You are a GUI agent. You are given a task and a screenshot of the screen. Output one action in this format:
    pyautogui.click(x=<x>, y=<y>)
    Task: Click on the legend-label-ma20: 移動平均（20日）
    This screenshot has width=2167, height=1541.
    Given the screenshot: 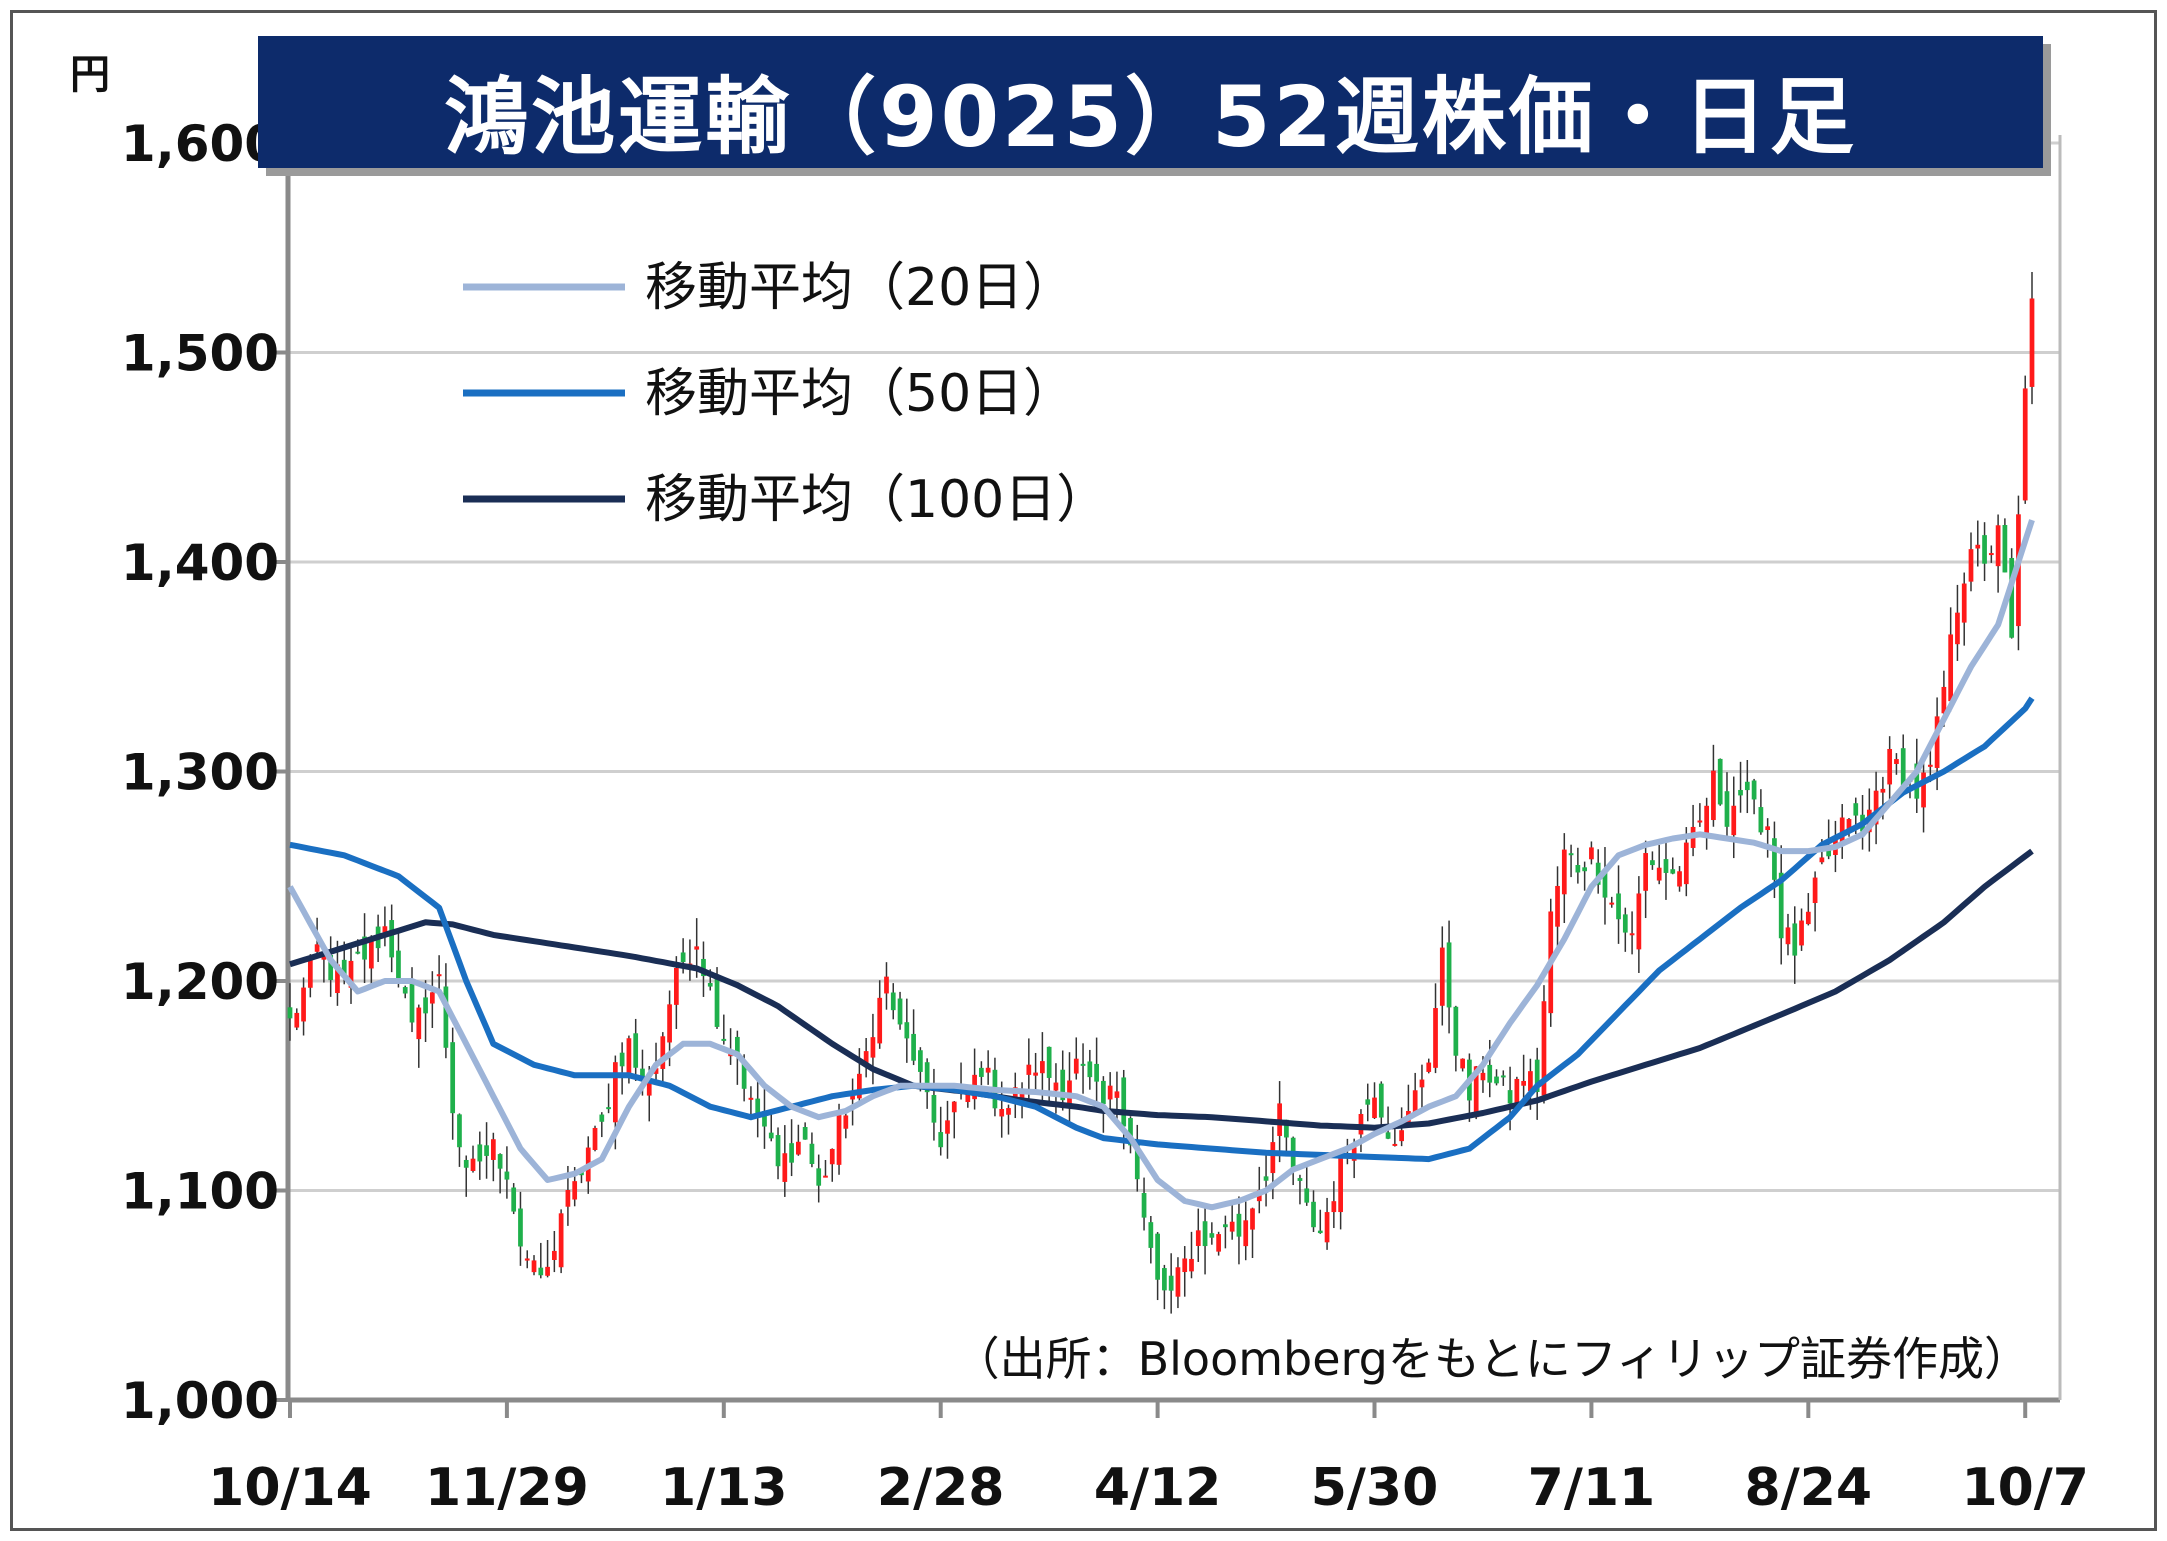 What is the action you would take?
    pyautogui.click(x=860, y=288)
    